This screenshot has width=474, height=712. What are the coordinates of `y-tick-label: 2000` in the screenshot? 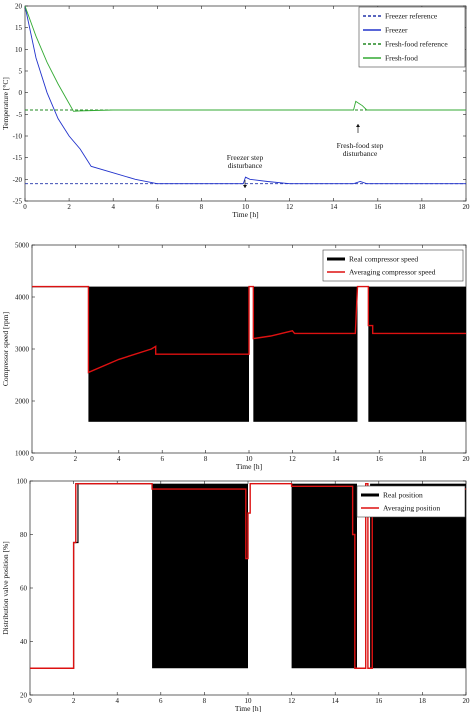 It's located at (22, 402).